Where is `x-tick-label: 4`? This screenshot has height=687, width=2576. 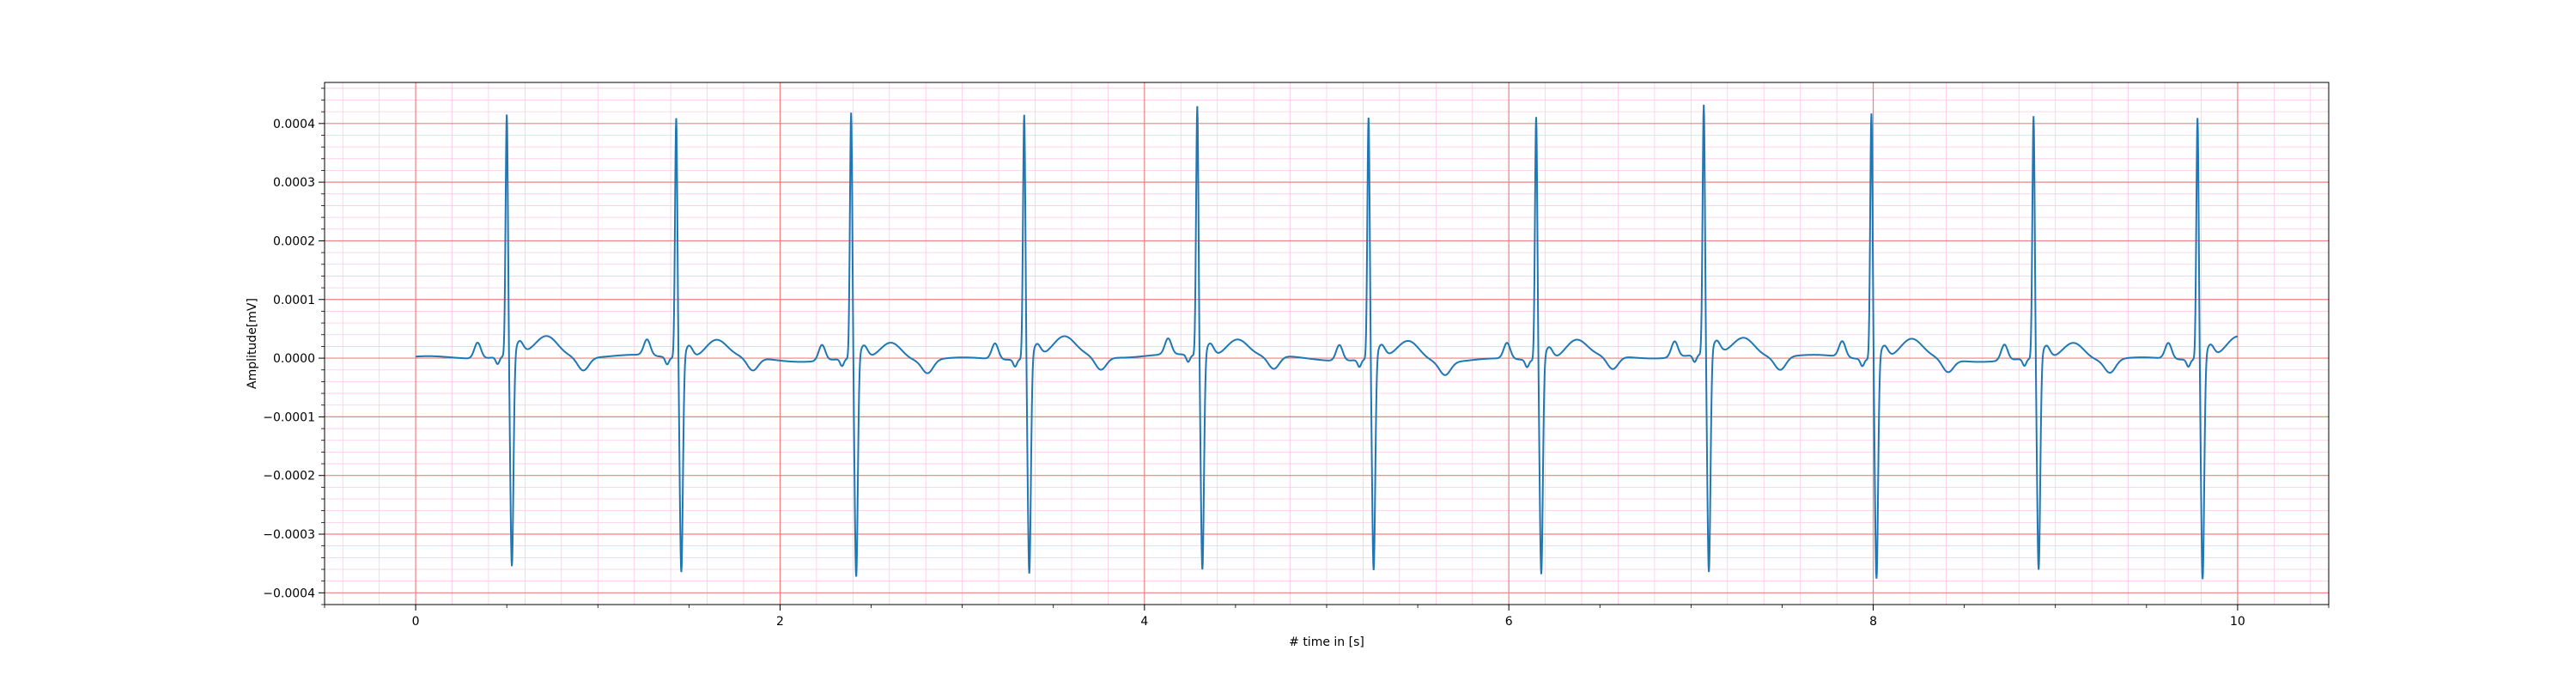
x-tick-label: 4 is located at coordinates (1144, 622).